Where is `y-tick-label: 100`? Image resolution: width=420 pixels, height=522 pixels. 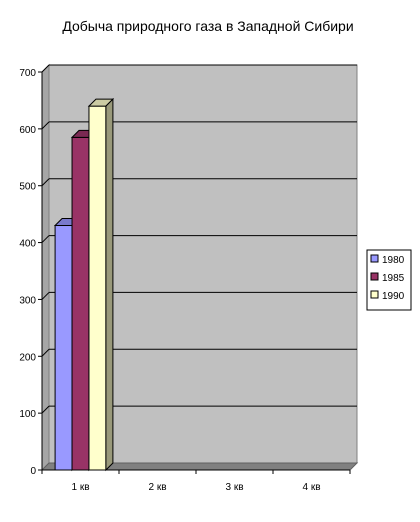 y-tick-label: 100 is located at coordinates (27, 414).